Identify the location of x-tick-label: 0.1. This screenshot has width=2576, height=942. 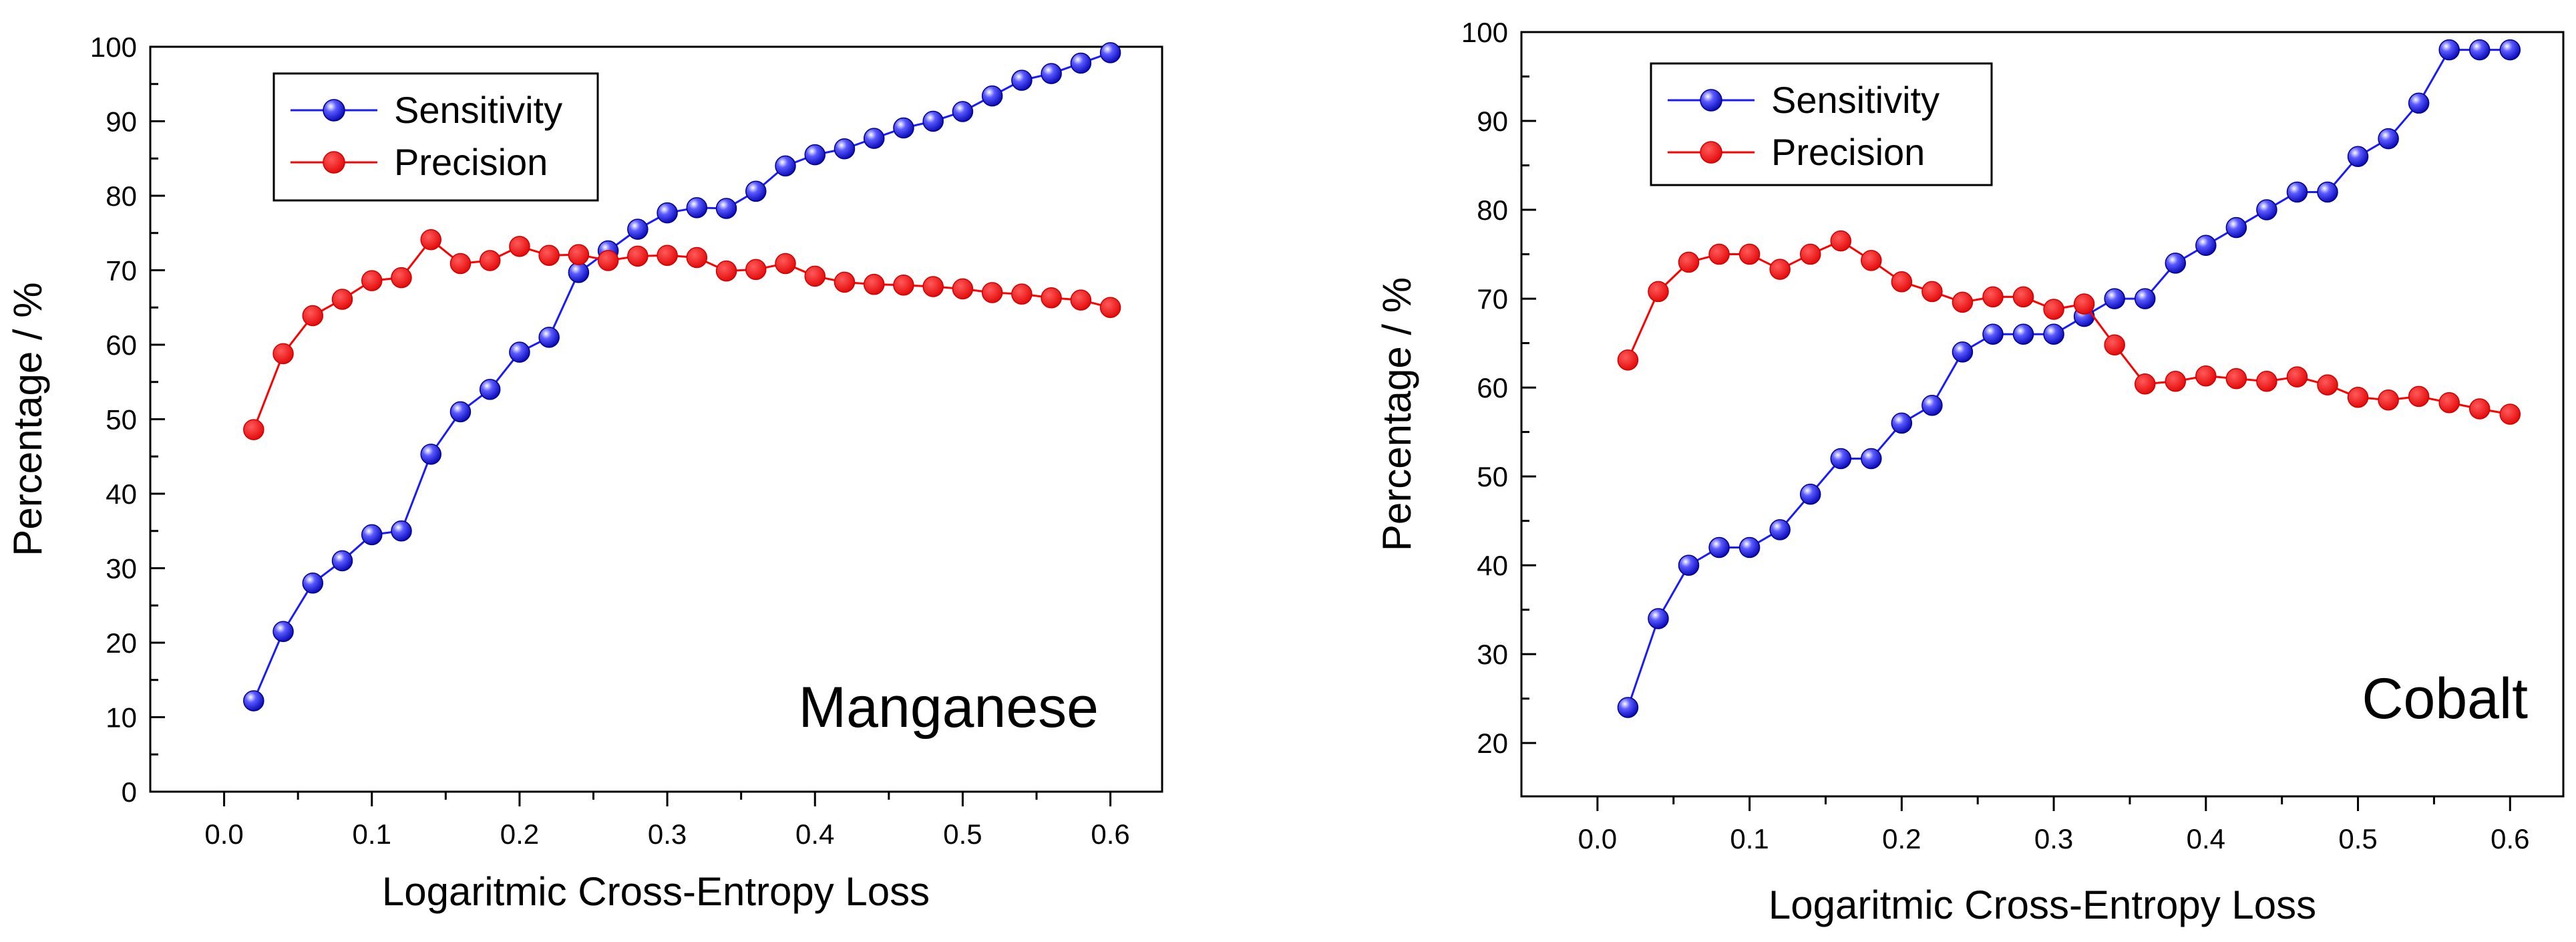
(372, 834).